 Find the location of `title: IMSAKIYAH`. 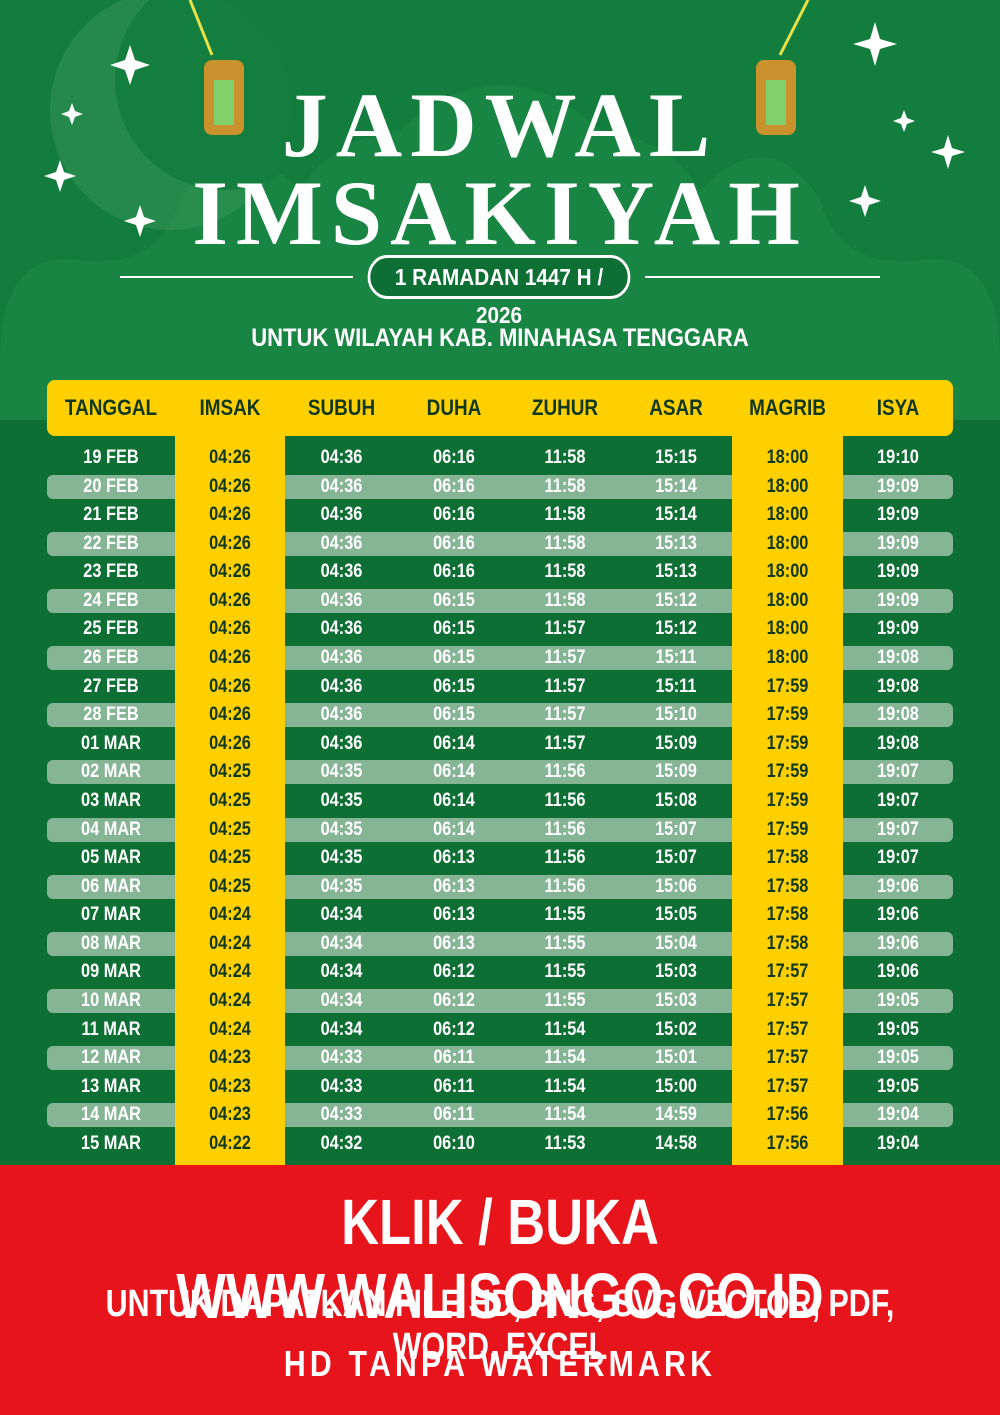

title: IMSAKIYAH is located at coordinates (500, 213).